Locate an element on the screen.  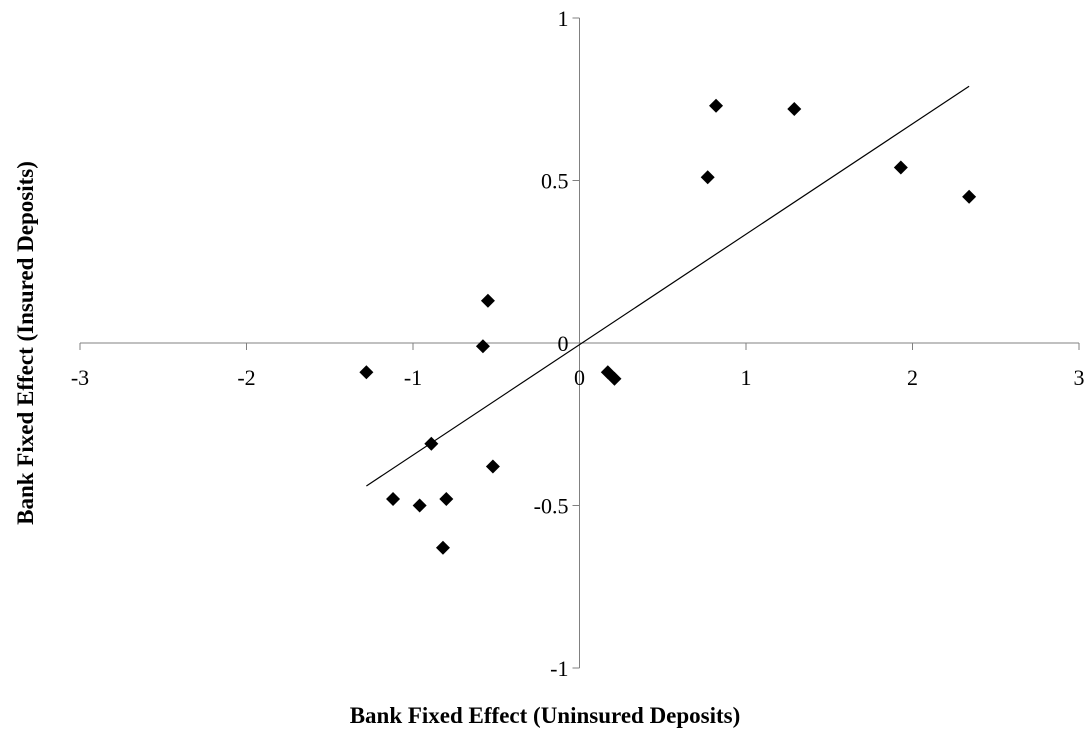
y-tick-label: -0.5 is located at coordinates (551, 506).